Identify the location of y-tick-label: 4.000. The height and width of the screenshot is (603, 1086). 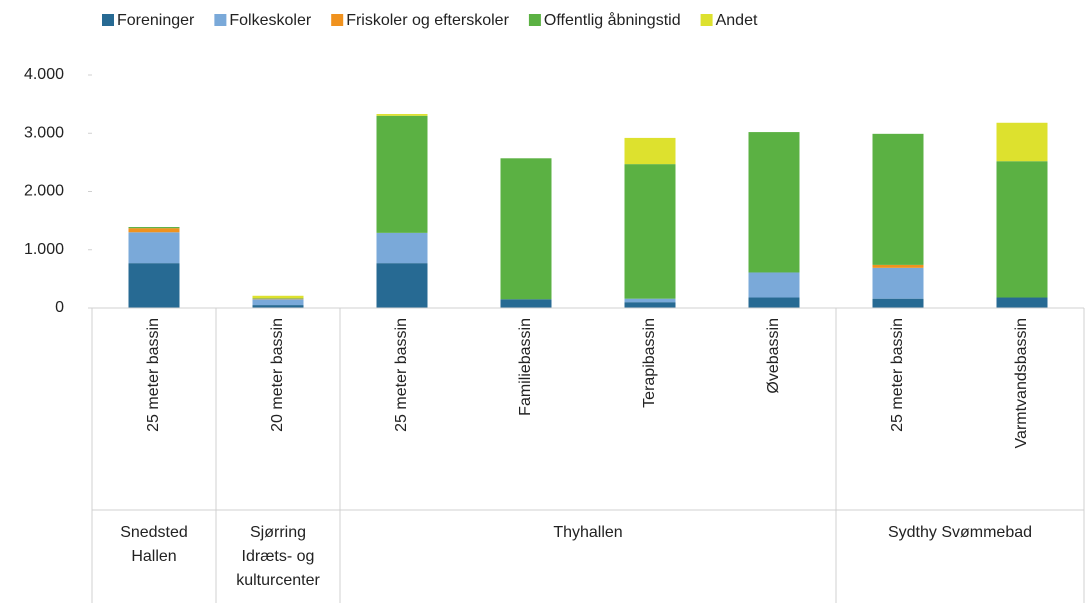
(44, 74).